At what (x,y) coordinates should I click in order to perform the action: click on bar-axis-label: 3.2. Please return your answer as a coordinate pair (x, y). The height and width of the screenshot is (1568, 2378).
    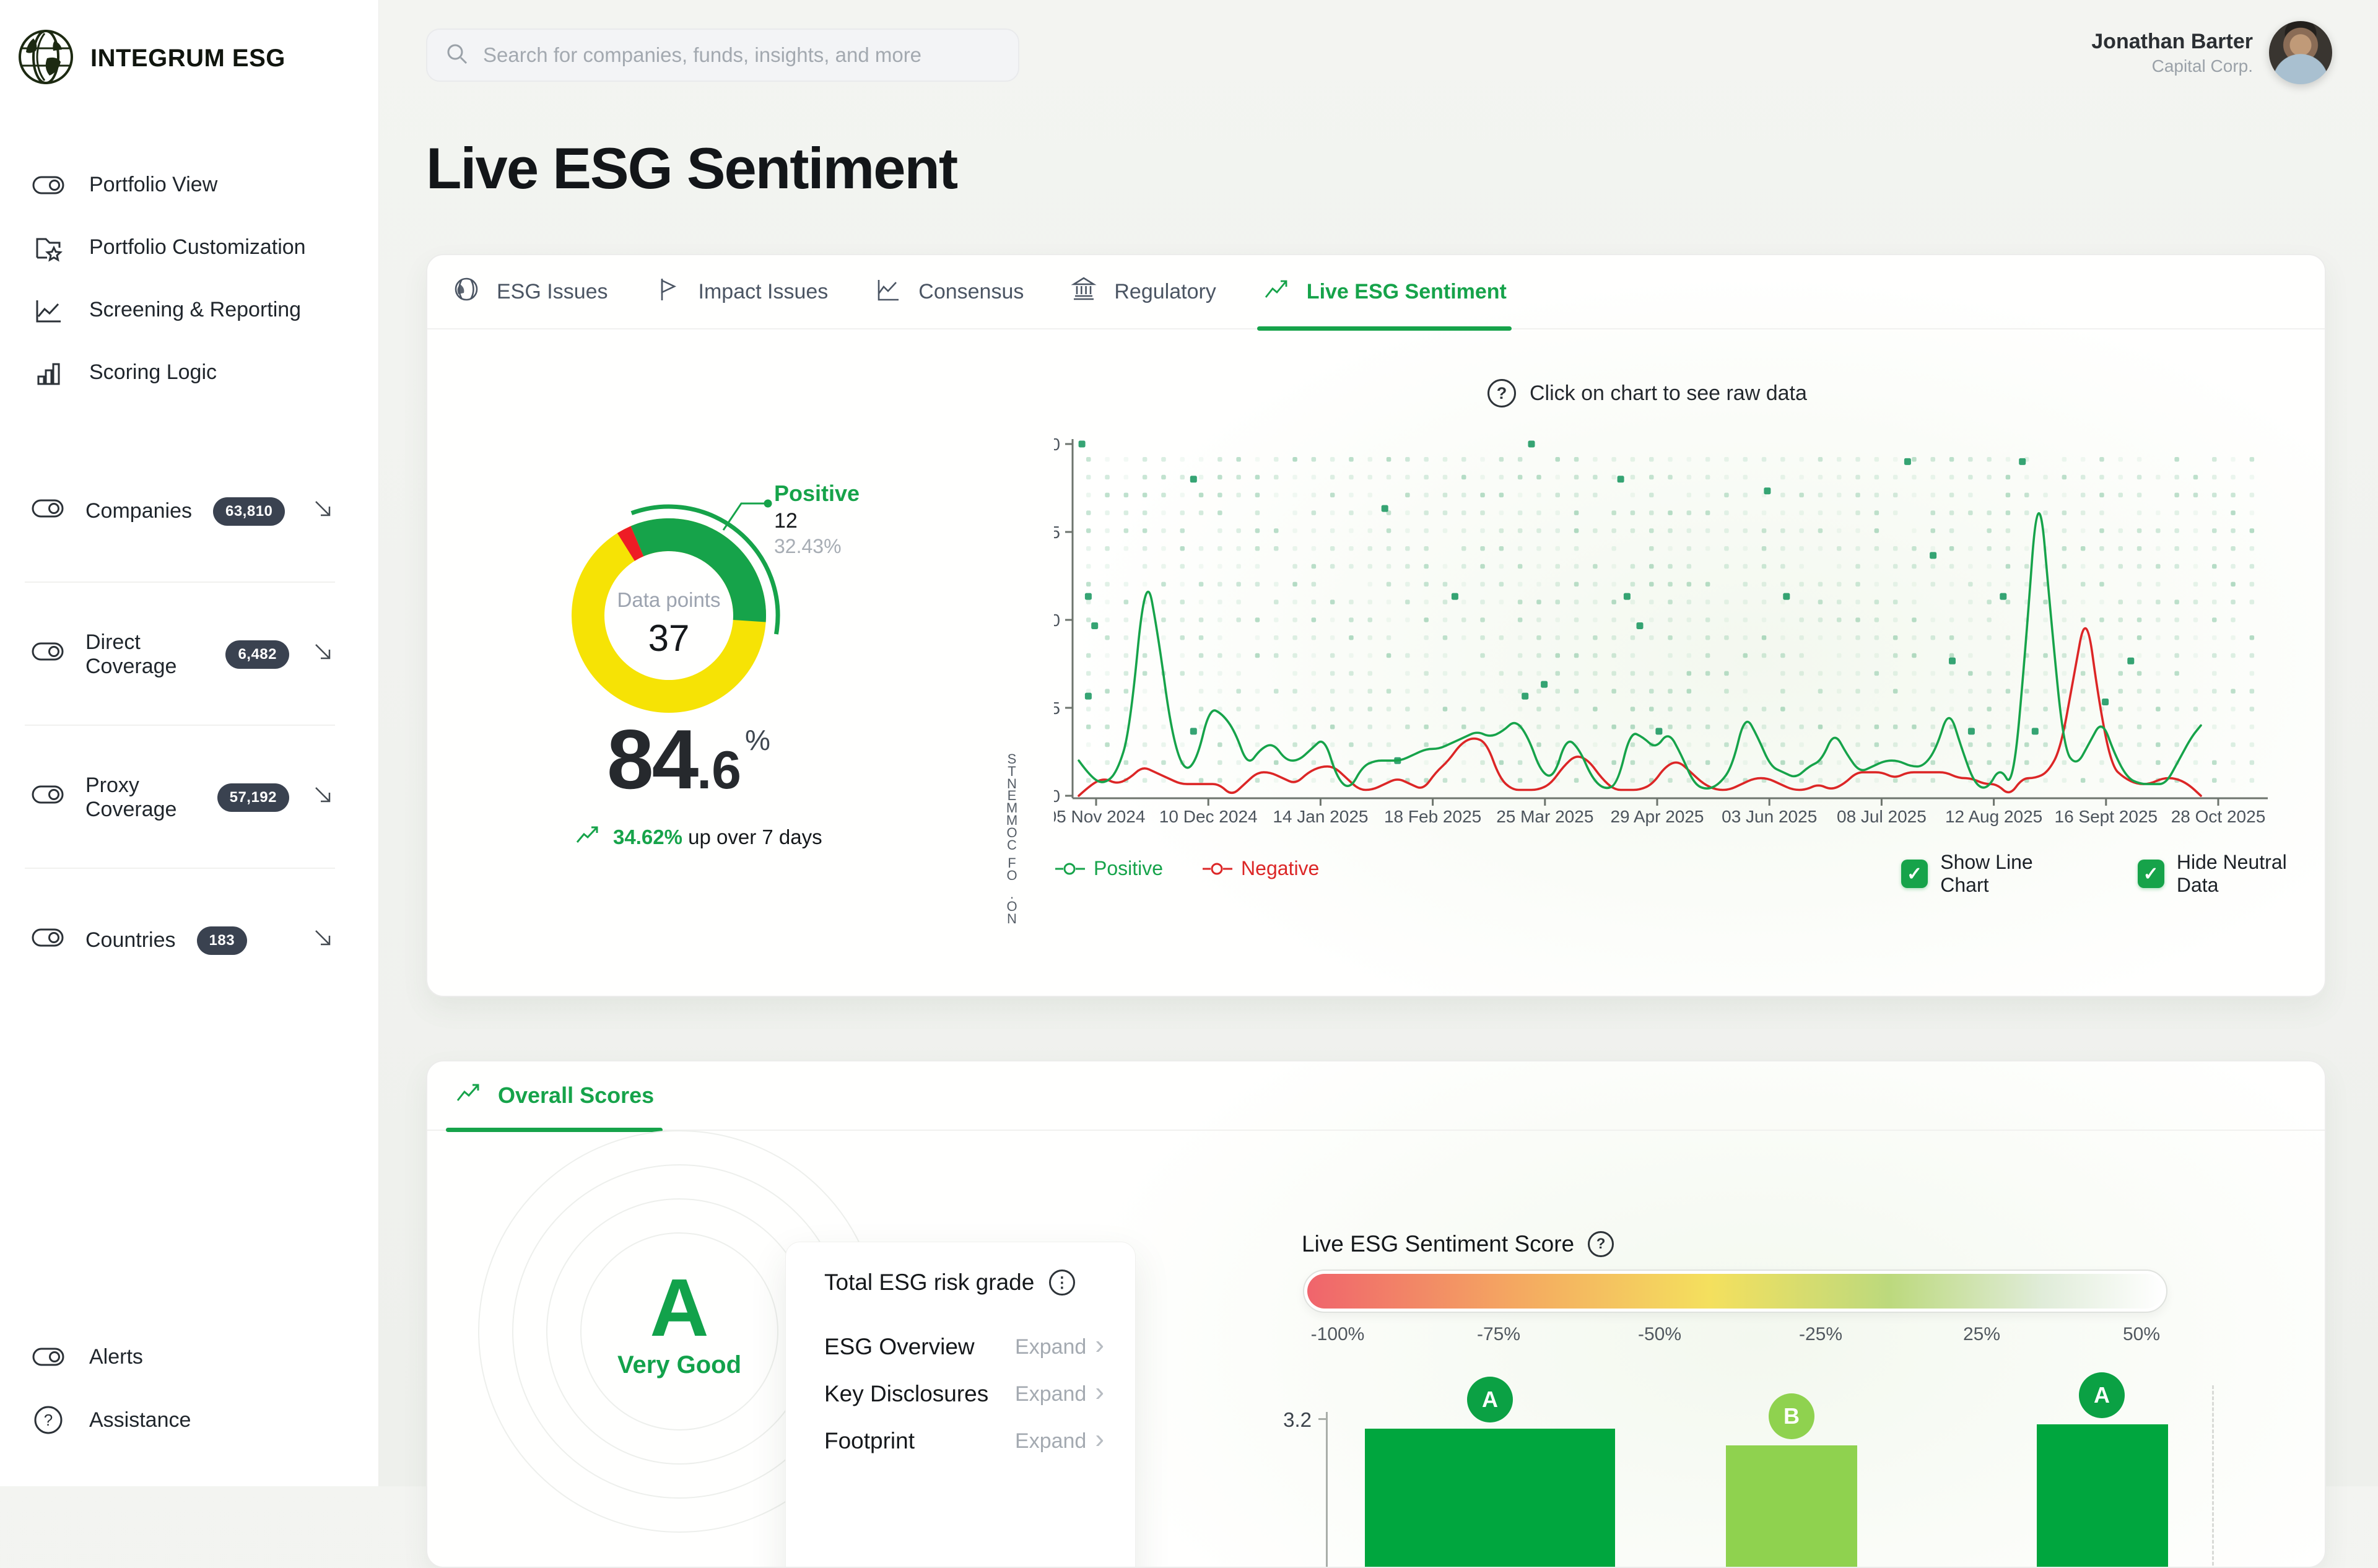
    Looking at the image, I should click on (1297, 1420).